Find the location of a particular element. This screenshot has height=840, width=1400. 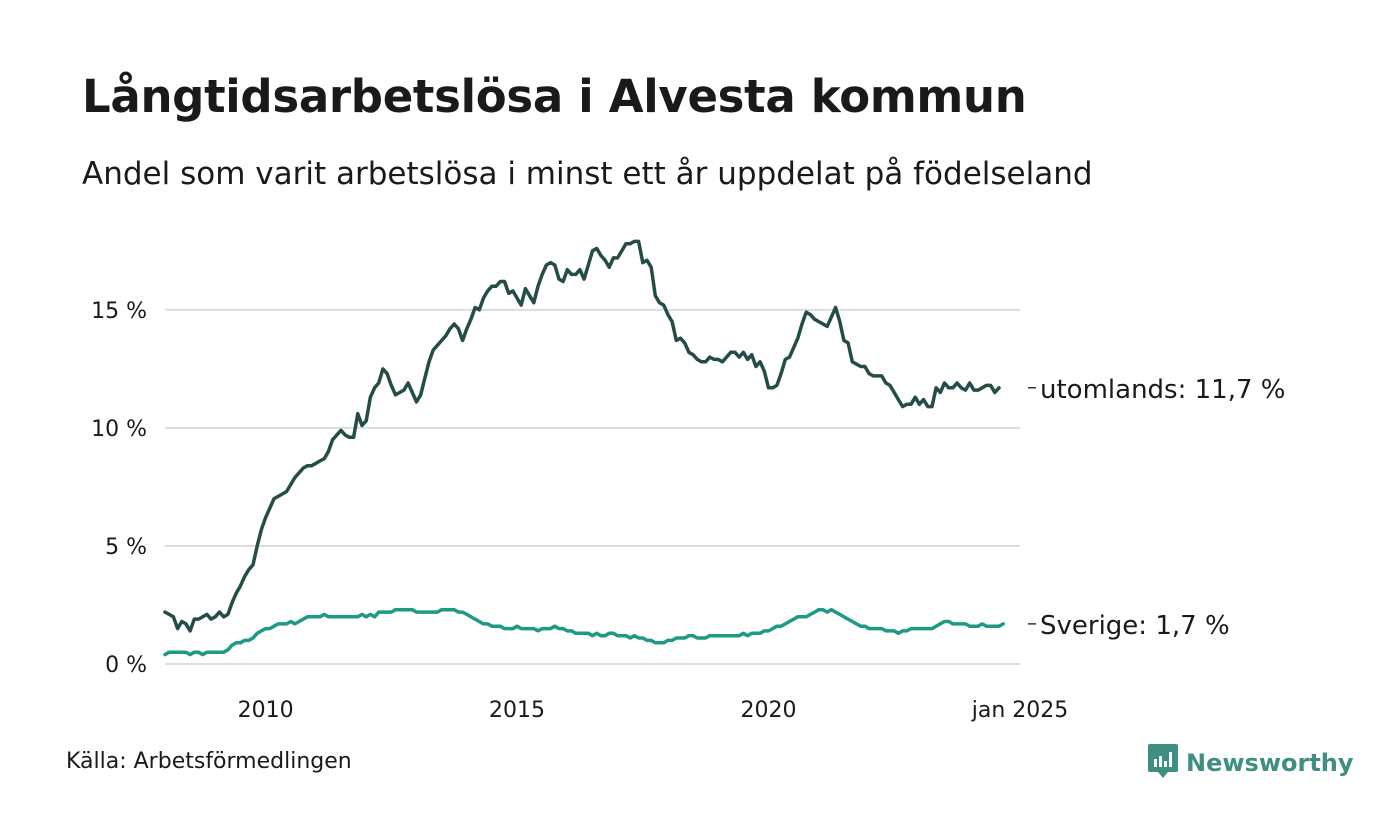

x-tick-label: 2020 is located at coordinates (769, 710).